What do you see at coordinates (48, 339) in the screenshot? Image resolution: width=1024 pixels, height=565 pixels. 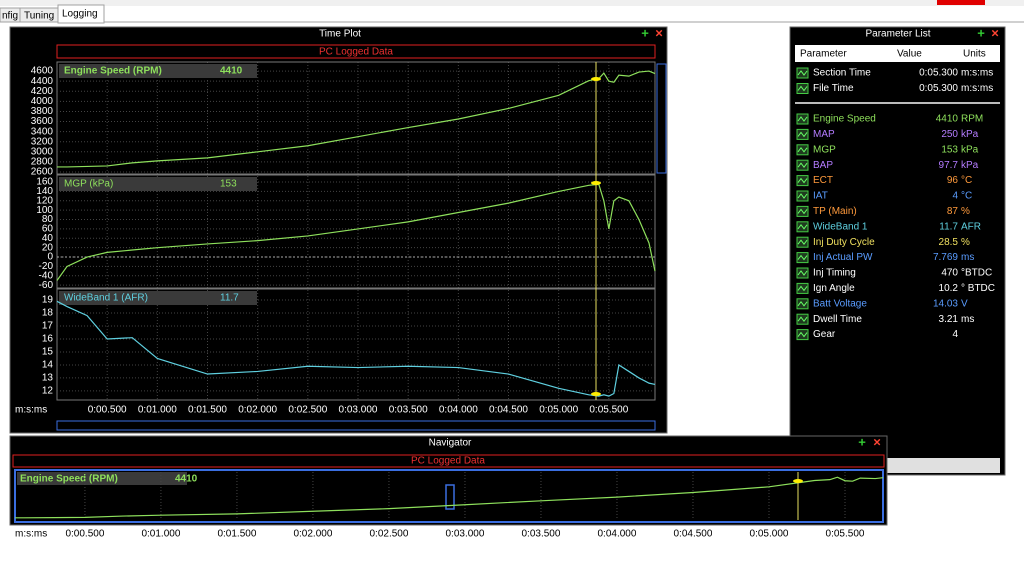 I see `y-tick-label: 16` at bounding box center [48, 339].